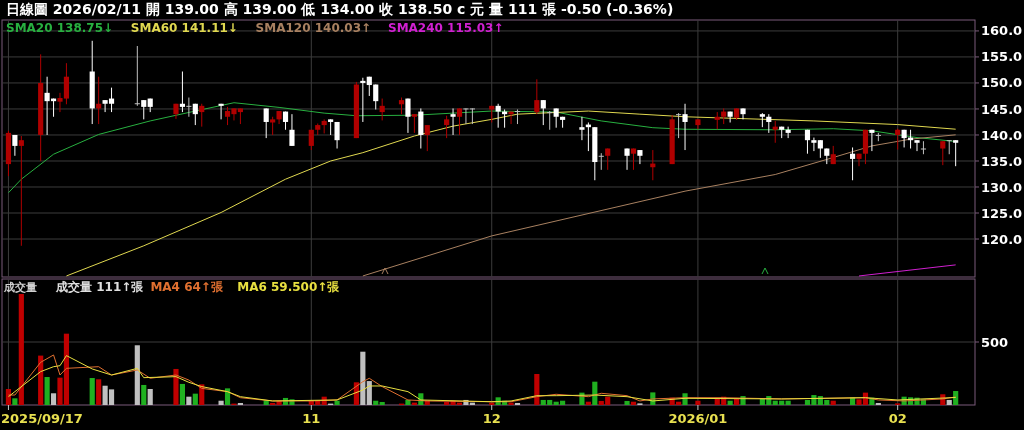 This screenshot has height=430, width=1024. Describe the element at coordinates (698, 418) in the screenshot. I see `x-tick-label: 2026/01` at that location.